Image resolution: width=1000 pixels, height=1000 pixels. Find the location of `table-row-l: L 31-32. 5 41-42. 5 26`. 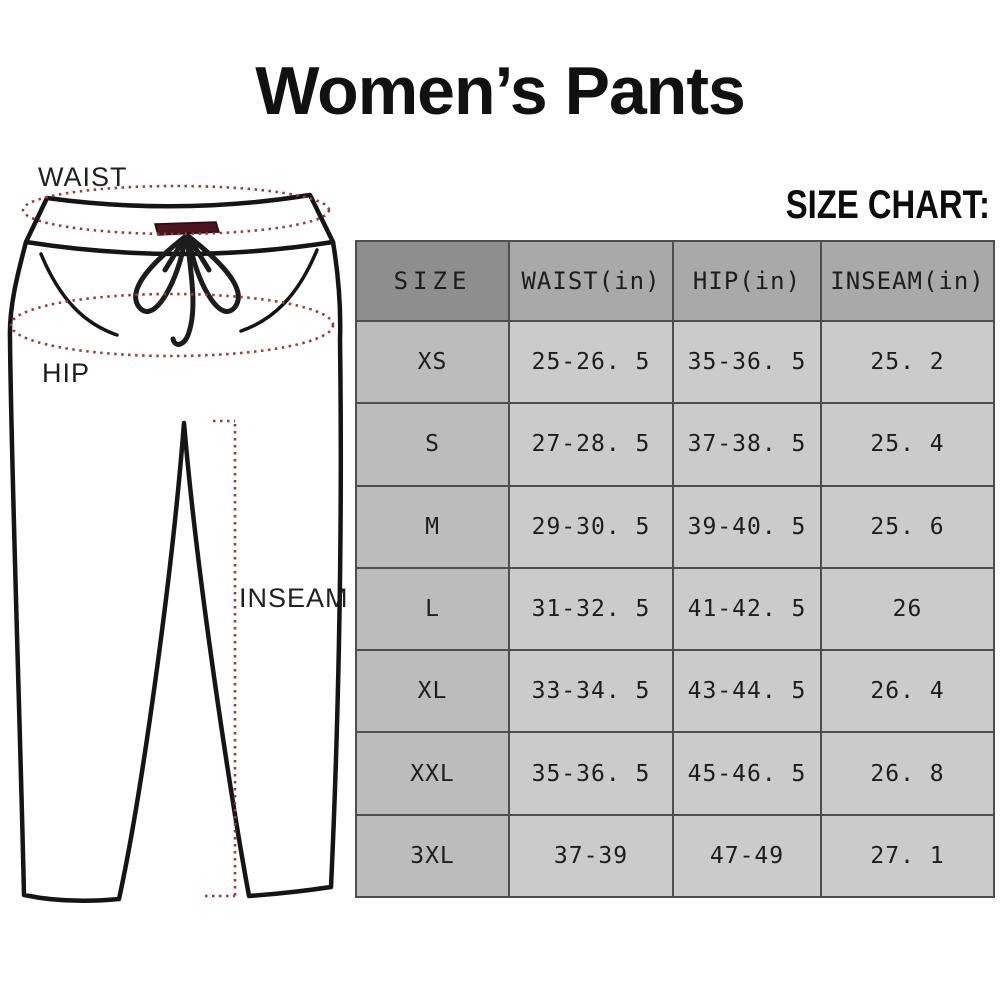

table-row-l: L 31-32. 5 41-42. 5 26 is located at coordinates (675, 609).